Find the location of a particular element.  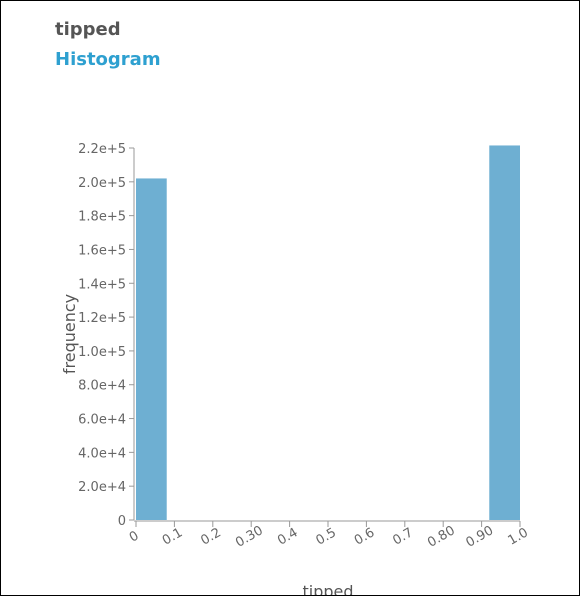

x-tick-label: 0.5 is located at coordinates (326, 536).